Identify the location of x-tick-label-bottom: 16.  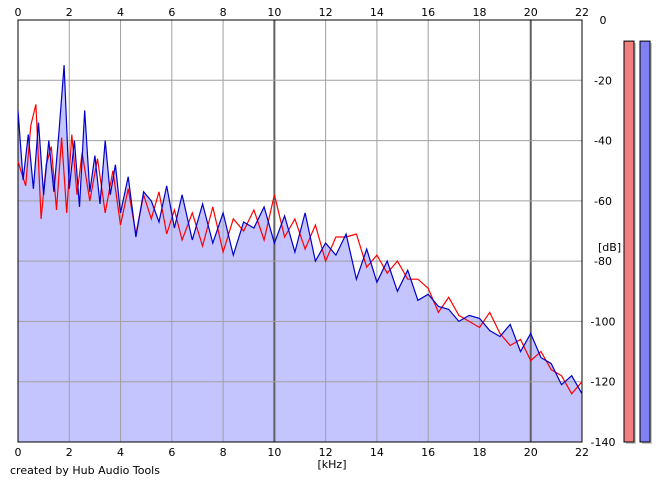
(428, 452).